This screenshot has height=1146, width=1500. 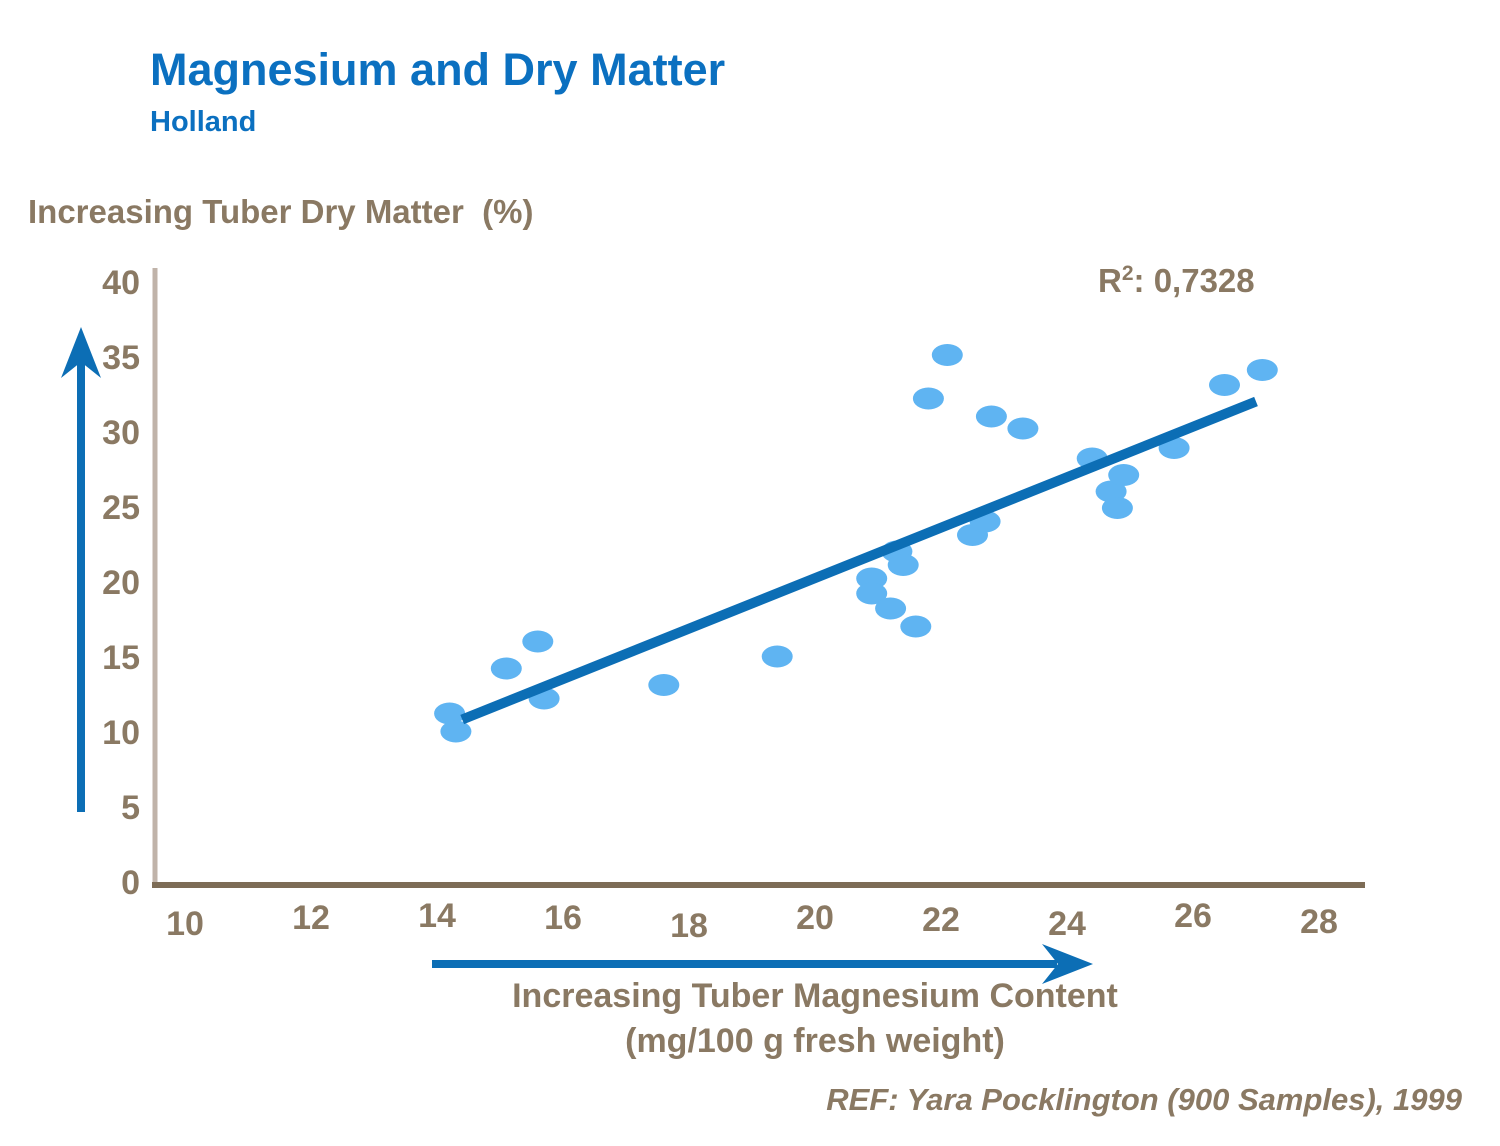 I want to click on x-axis-title-line2: (mg/100 g fresh weight), so click(x=815, y=1041).